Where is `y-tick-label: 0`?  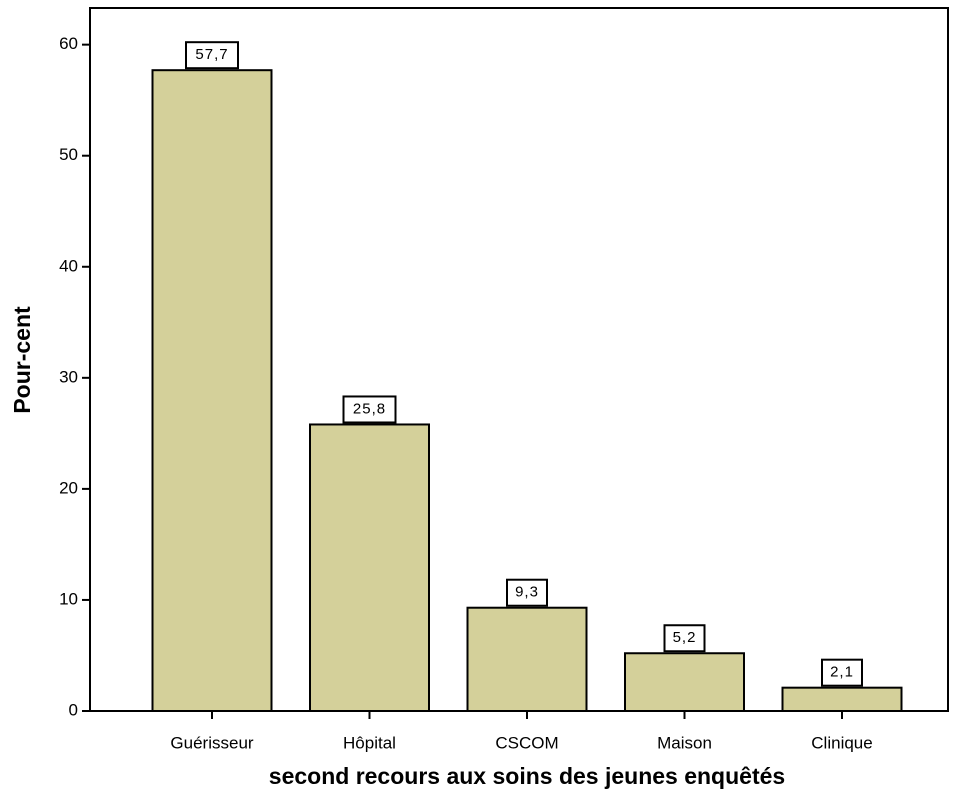 y-tick-label: 0 is located at coordinates (73, 709).